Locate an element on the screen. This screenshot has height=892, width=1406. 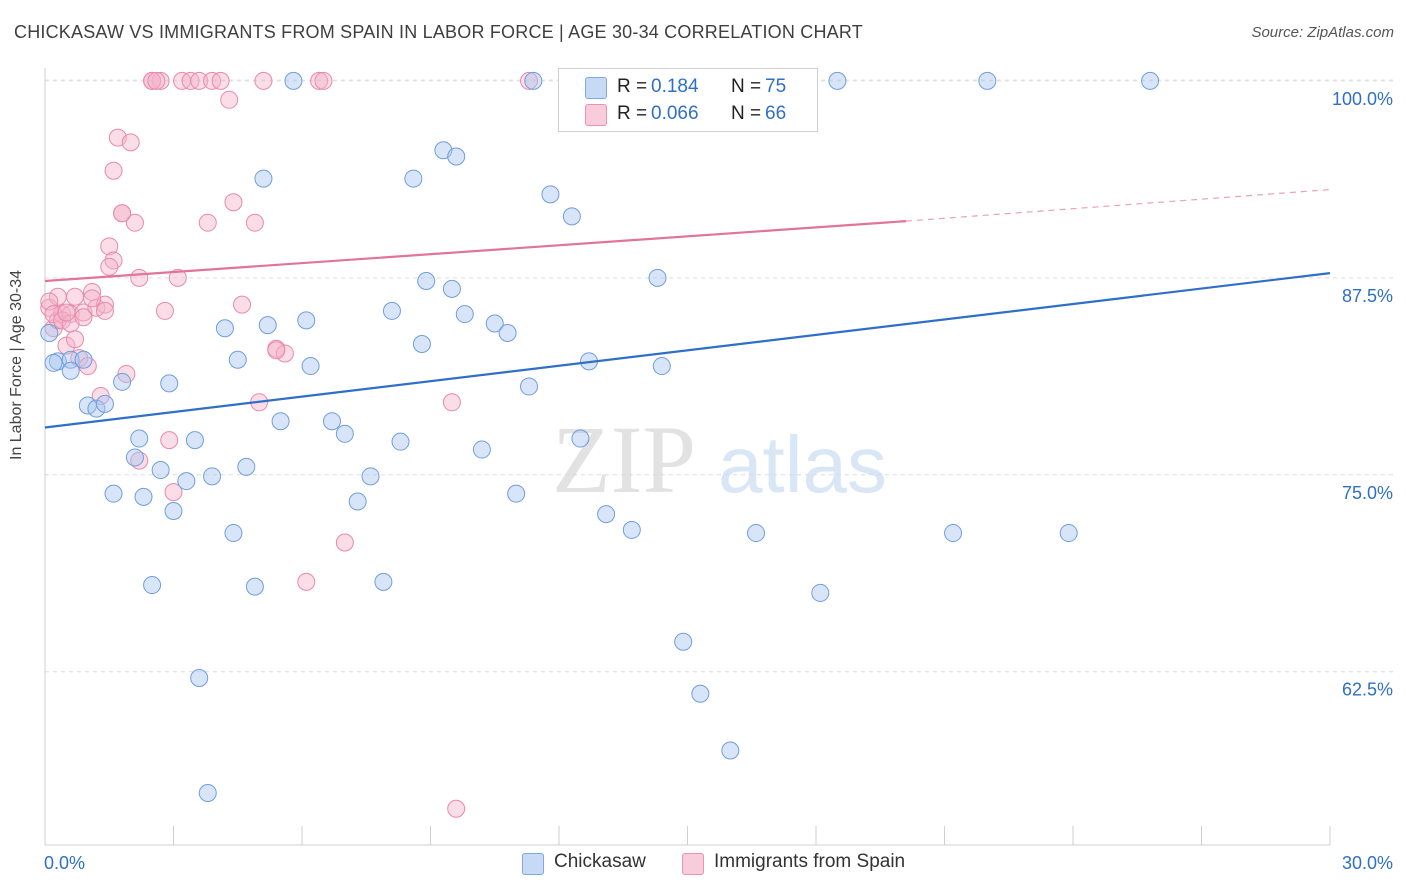
legend-n-label: N = is located at coordinates (746, 113).